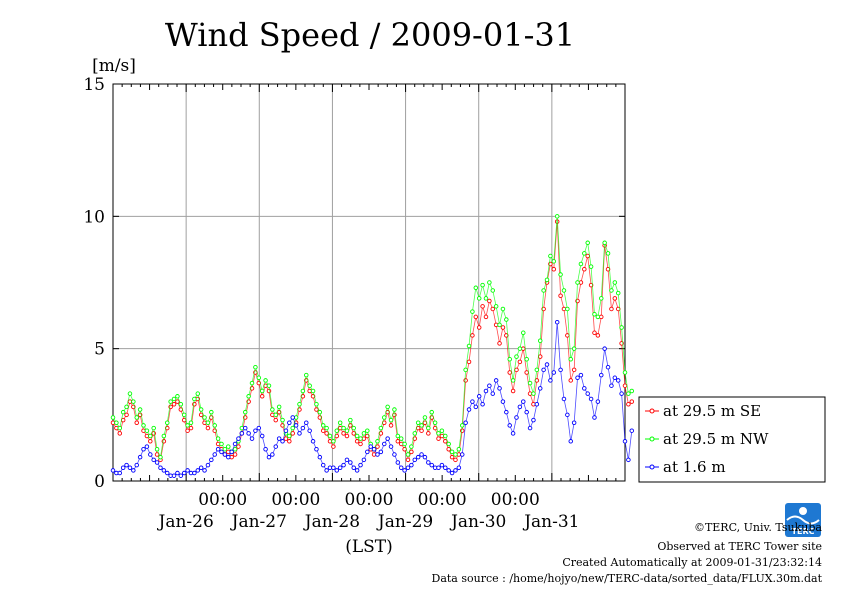  I want to click on x-date-label: Jan-31, so click(550, 522).